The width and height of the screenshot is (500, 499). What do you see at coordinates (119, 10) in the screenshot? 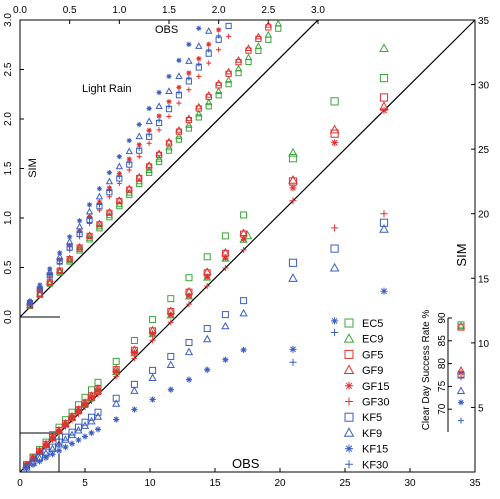
I see `inset-x-tick-label: 1.0` at bounding box center [119, 10].